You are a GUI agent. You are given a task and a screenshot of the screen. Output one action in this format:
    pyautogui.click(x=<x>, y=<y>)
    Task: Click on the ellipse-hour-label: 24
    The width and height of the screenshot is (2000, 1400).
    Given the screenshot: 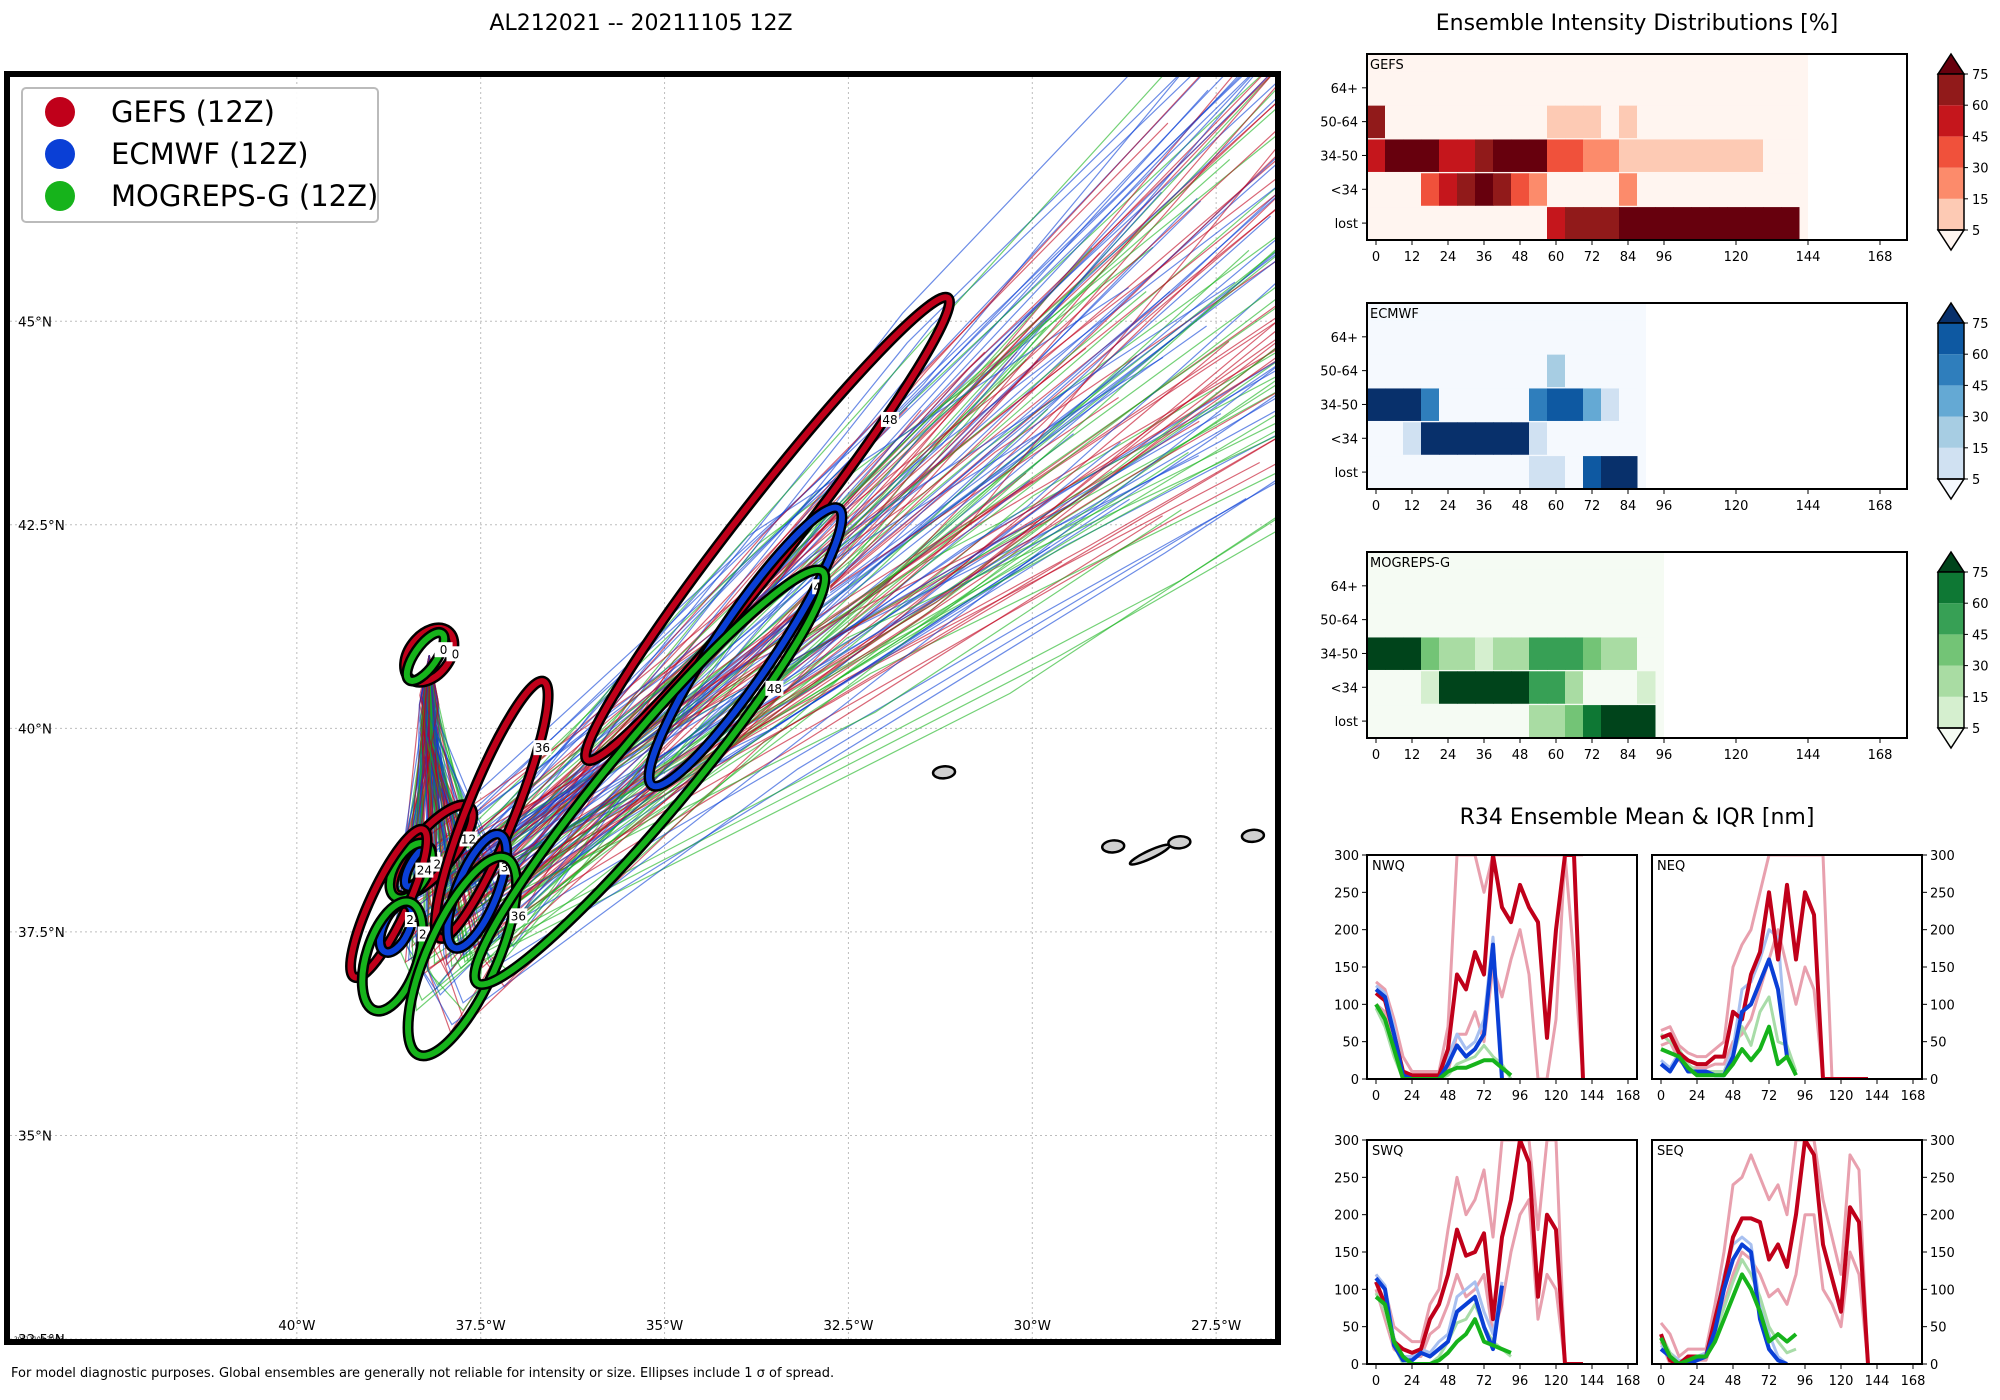 What is the action you would take?
    pyautogui.click(x=424, y=871)
    